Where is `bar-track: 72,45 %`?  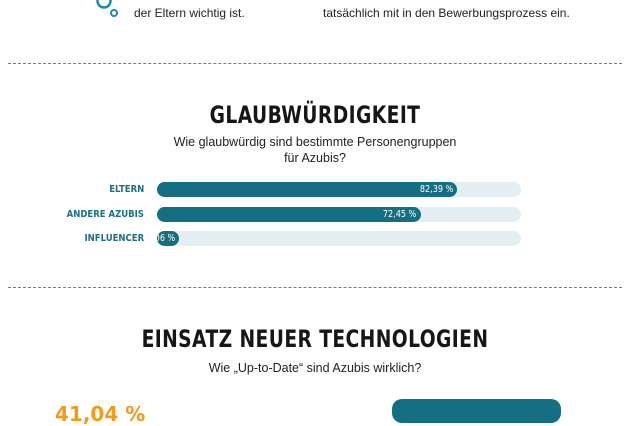
bar-track: 72,45 % is located at coordinates (339, 214).